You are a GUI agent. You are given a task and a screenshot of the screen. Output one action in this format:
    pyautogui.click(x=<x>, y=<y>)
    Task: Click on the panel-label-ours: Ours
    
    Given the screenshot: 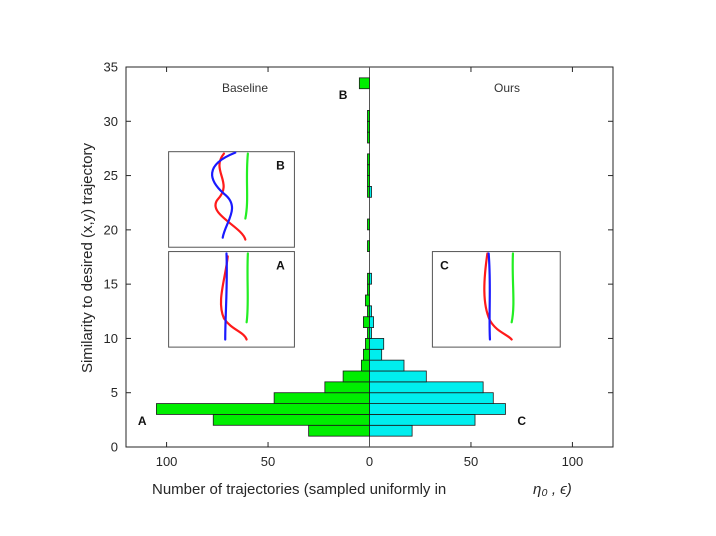 What is the action you would take?
    pyautogui.click(x=507, y=88)
    